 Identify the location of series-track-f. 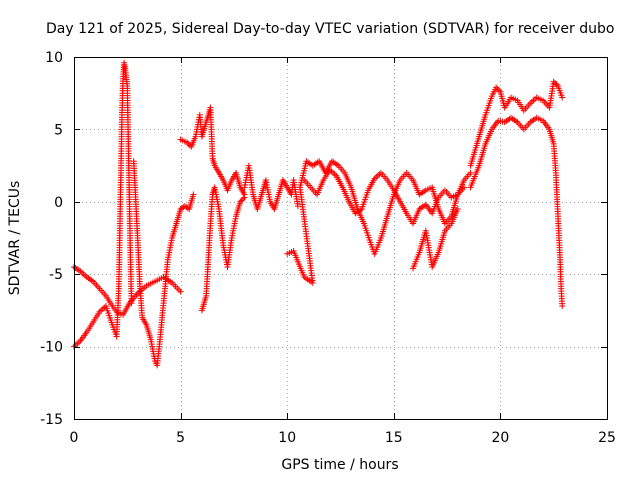
(271, 187).